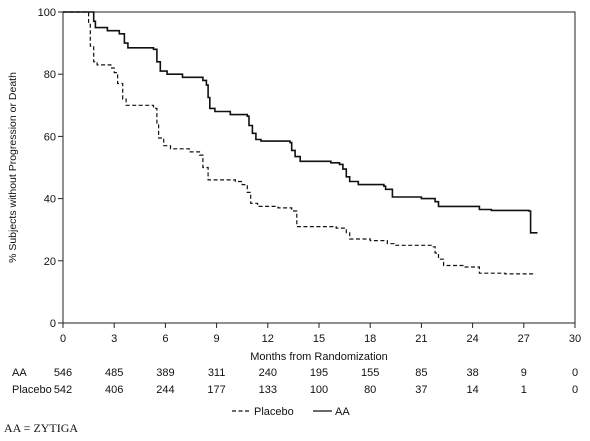 Image resolution: width=590 pixels, height=441 pixels. Describe the element at coordinates (524, 373) in the screenshot. I see `at-risk-count: 9` at that location.